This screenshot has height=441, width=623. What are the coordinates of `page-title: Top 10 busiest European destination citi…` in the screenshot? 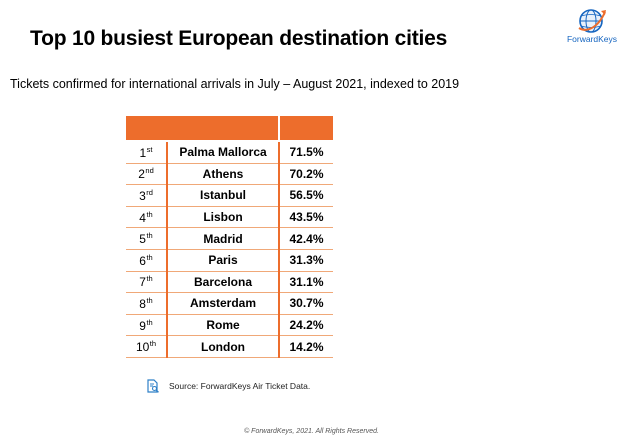 It's located at (239, 38).